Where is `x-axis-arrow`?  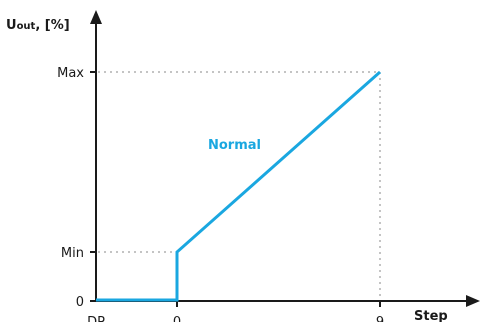
x-axis-arrow is located at coordinates (473, 301).